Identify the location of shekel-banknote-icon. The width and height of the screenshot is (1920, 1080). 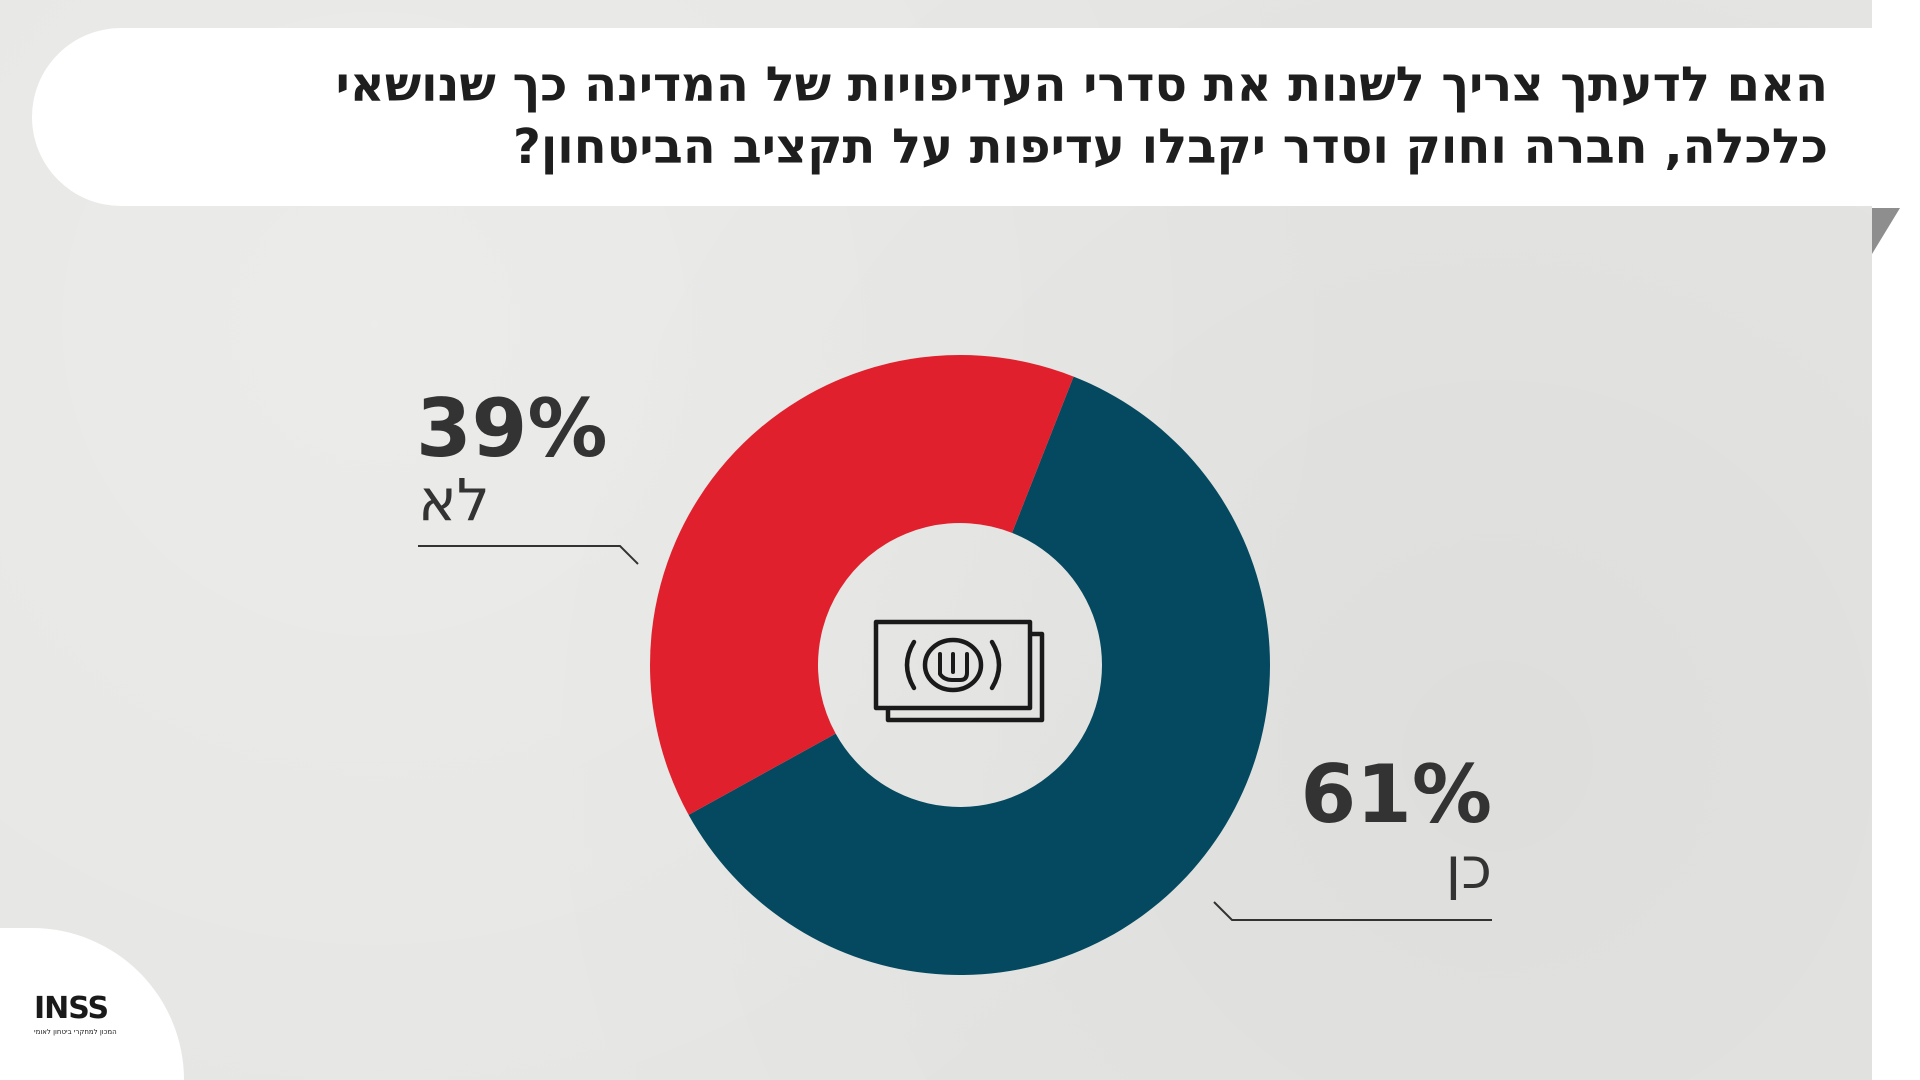
(959, 671).